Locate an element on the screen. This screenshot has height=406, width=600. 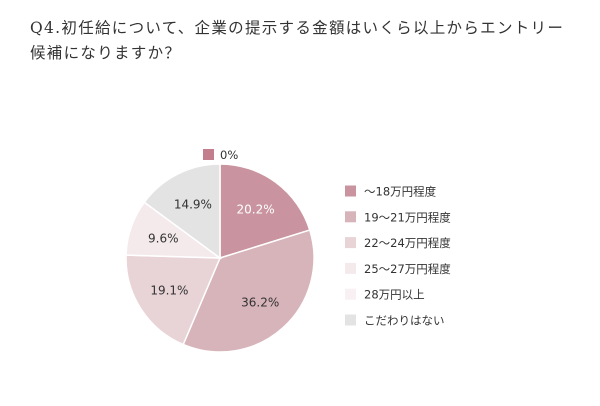
slice-value-label: 19.1% is located at coordinates (169, 290).